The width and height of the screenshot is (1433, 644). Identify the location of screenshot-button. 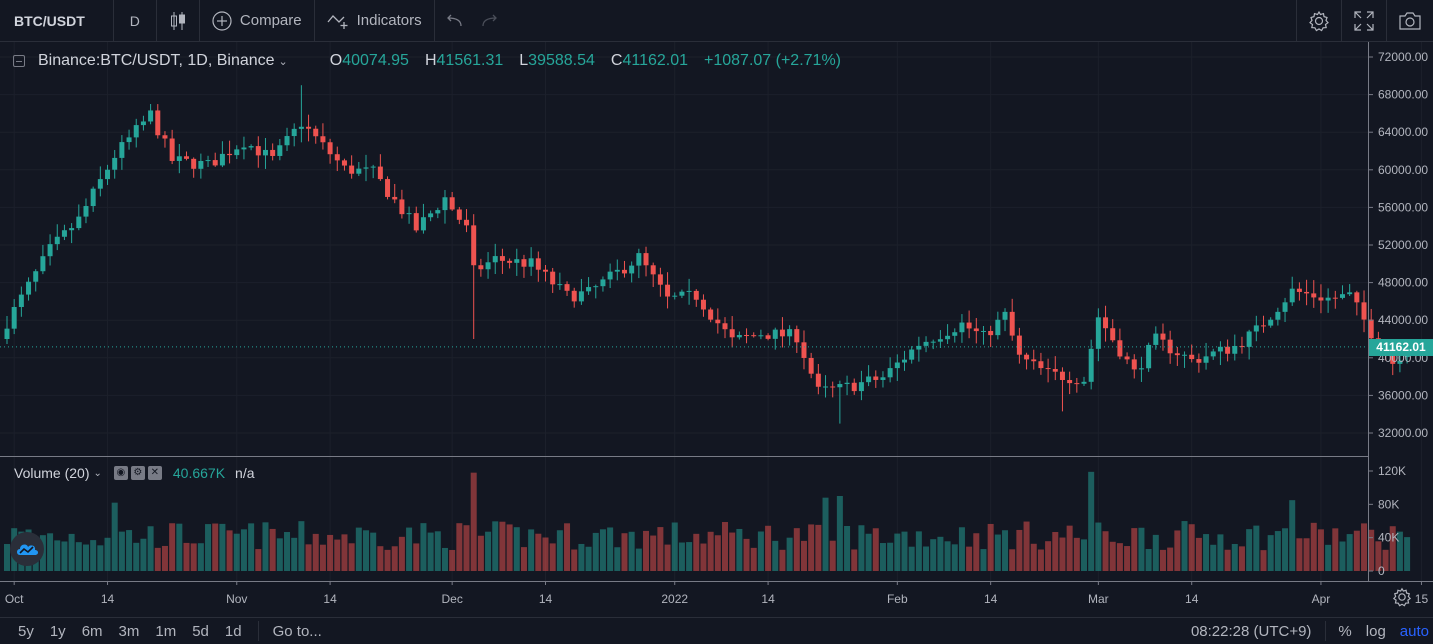
(1409, 21).